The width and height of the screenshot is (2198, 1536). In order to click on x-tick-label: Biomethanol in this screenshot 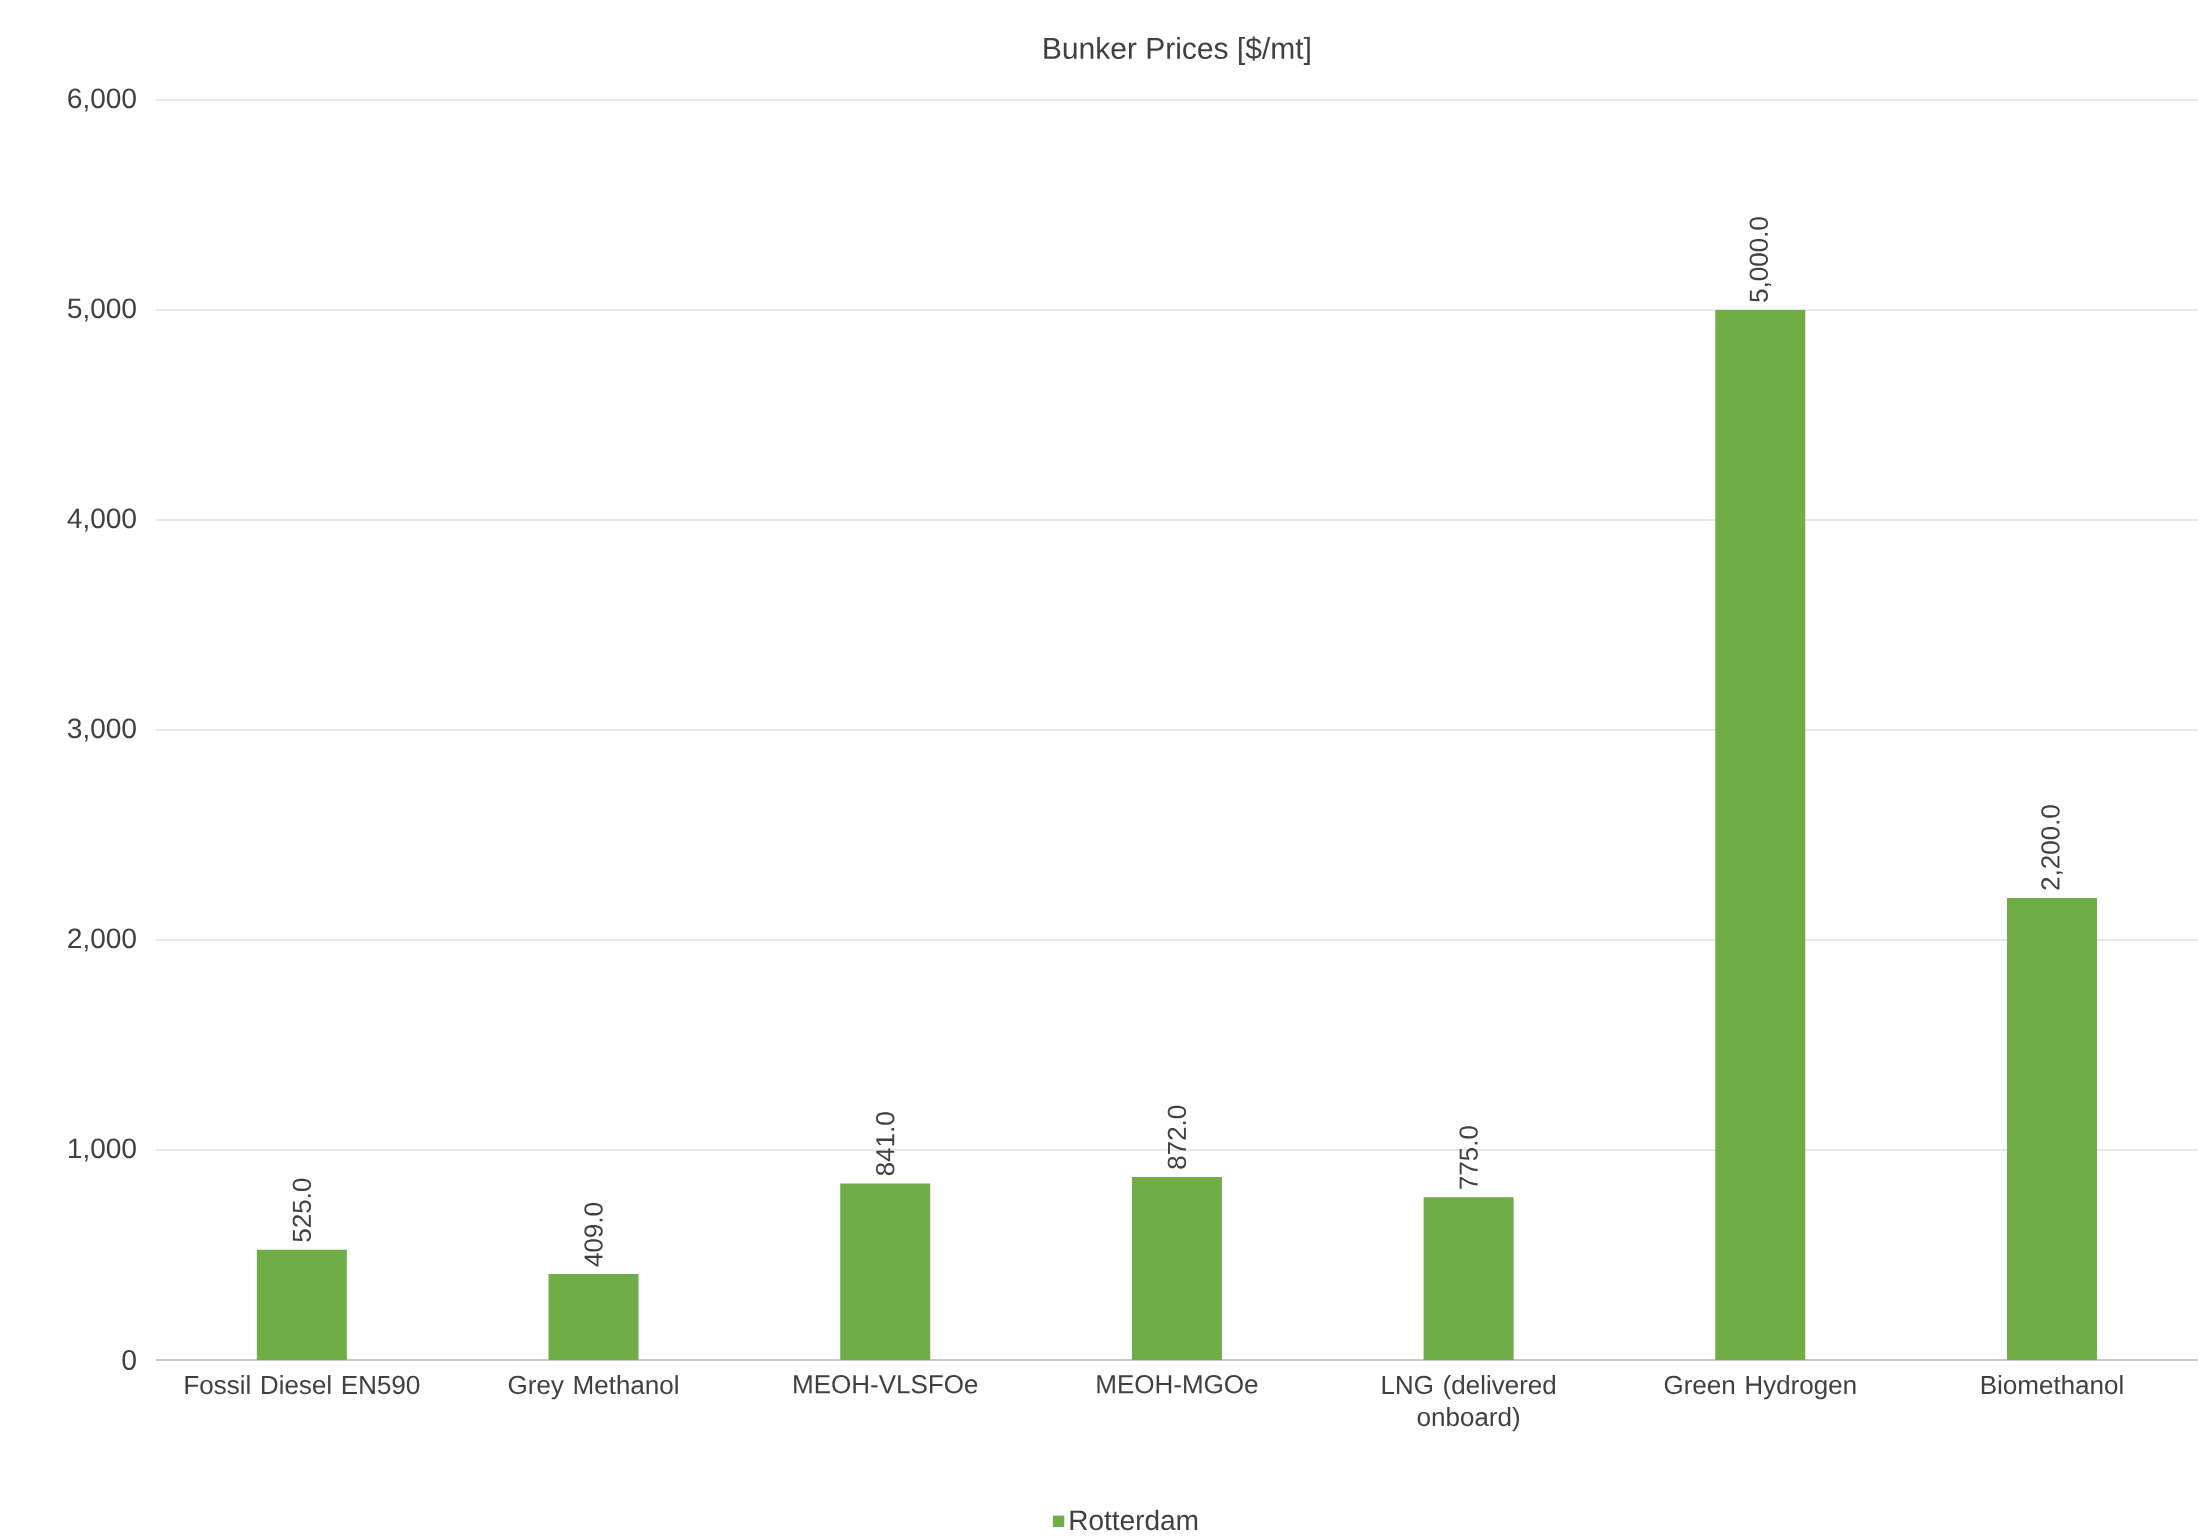, I will do `click(2052, 1385)`.